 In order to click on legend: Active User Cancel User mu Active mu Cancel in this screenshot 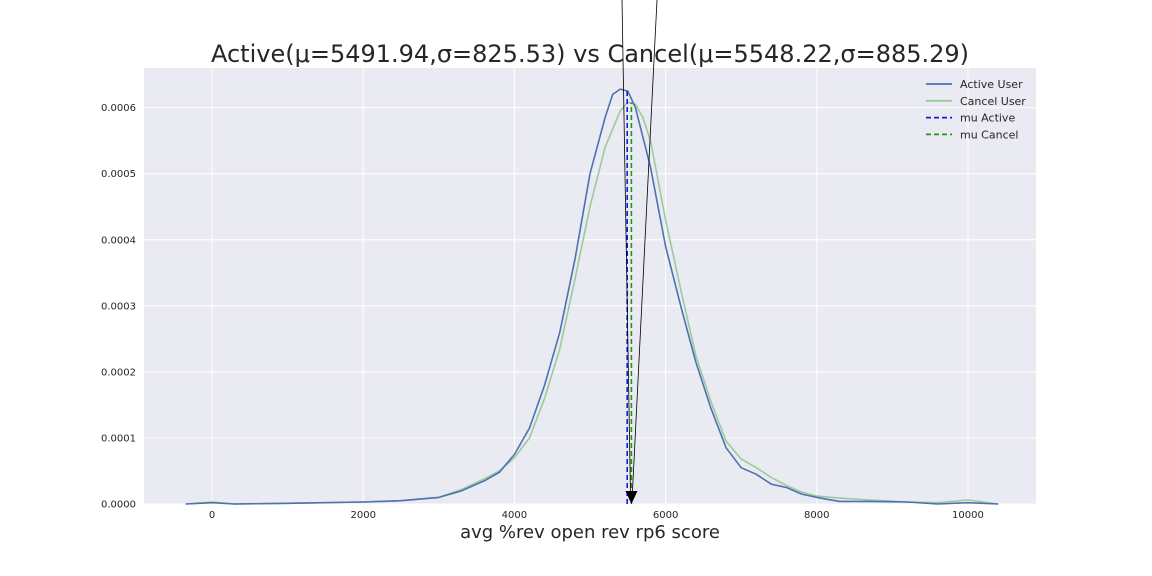, I will do `click(976, 109)`.